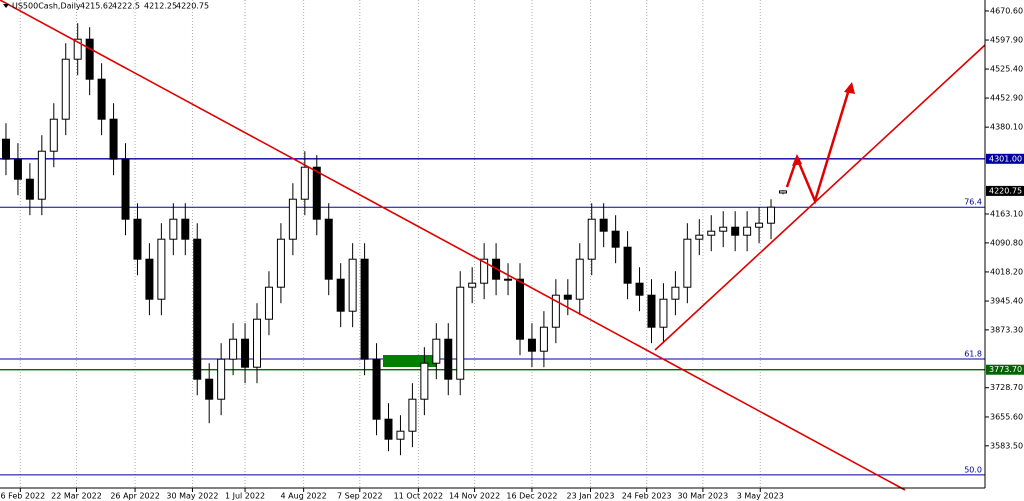 The width and height of the screenshot is (1024, 501). Describe the element at coordinates (1006, 10) in the screenshot. I see `y-tick-label: 4670.60` at that location.